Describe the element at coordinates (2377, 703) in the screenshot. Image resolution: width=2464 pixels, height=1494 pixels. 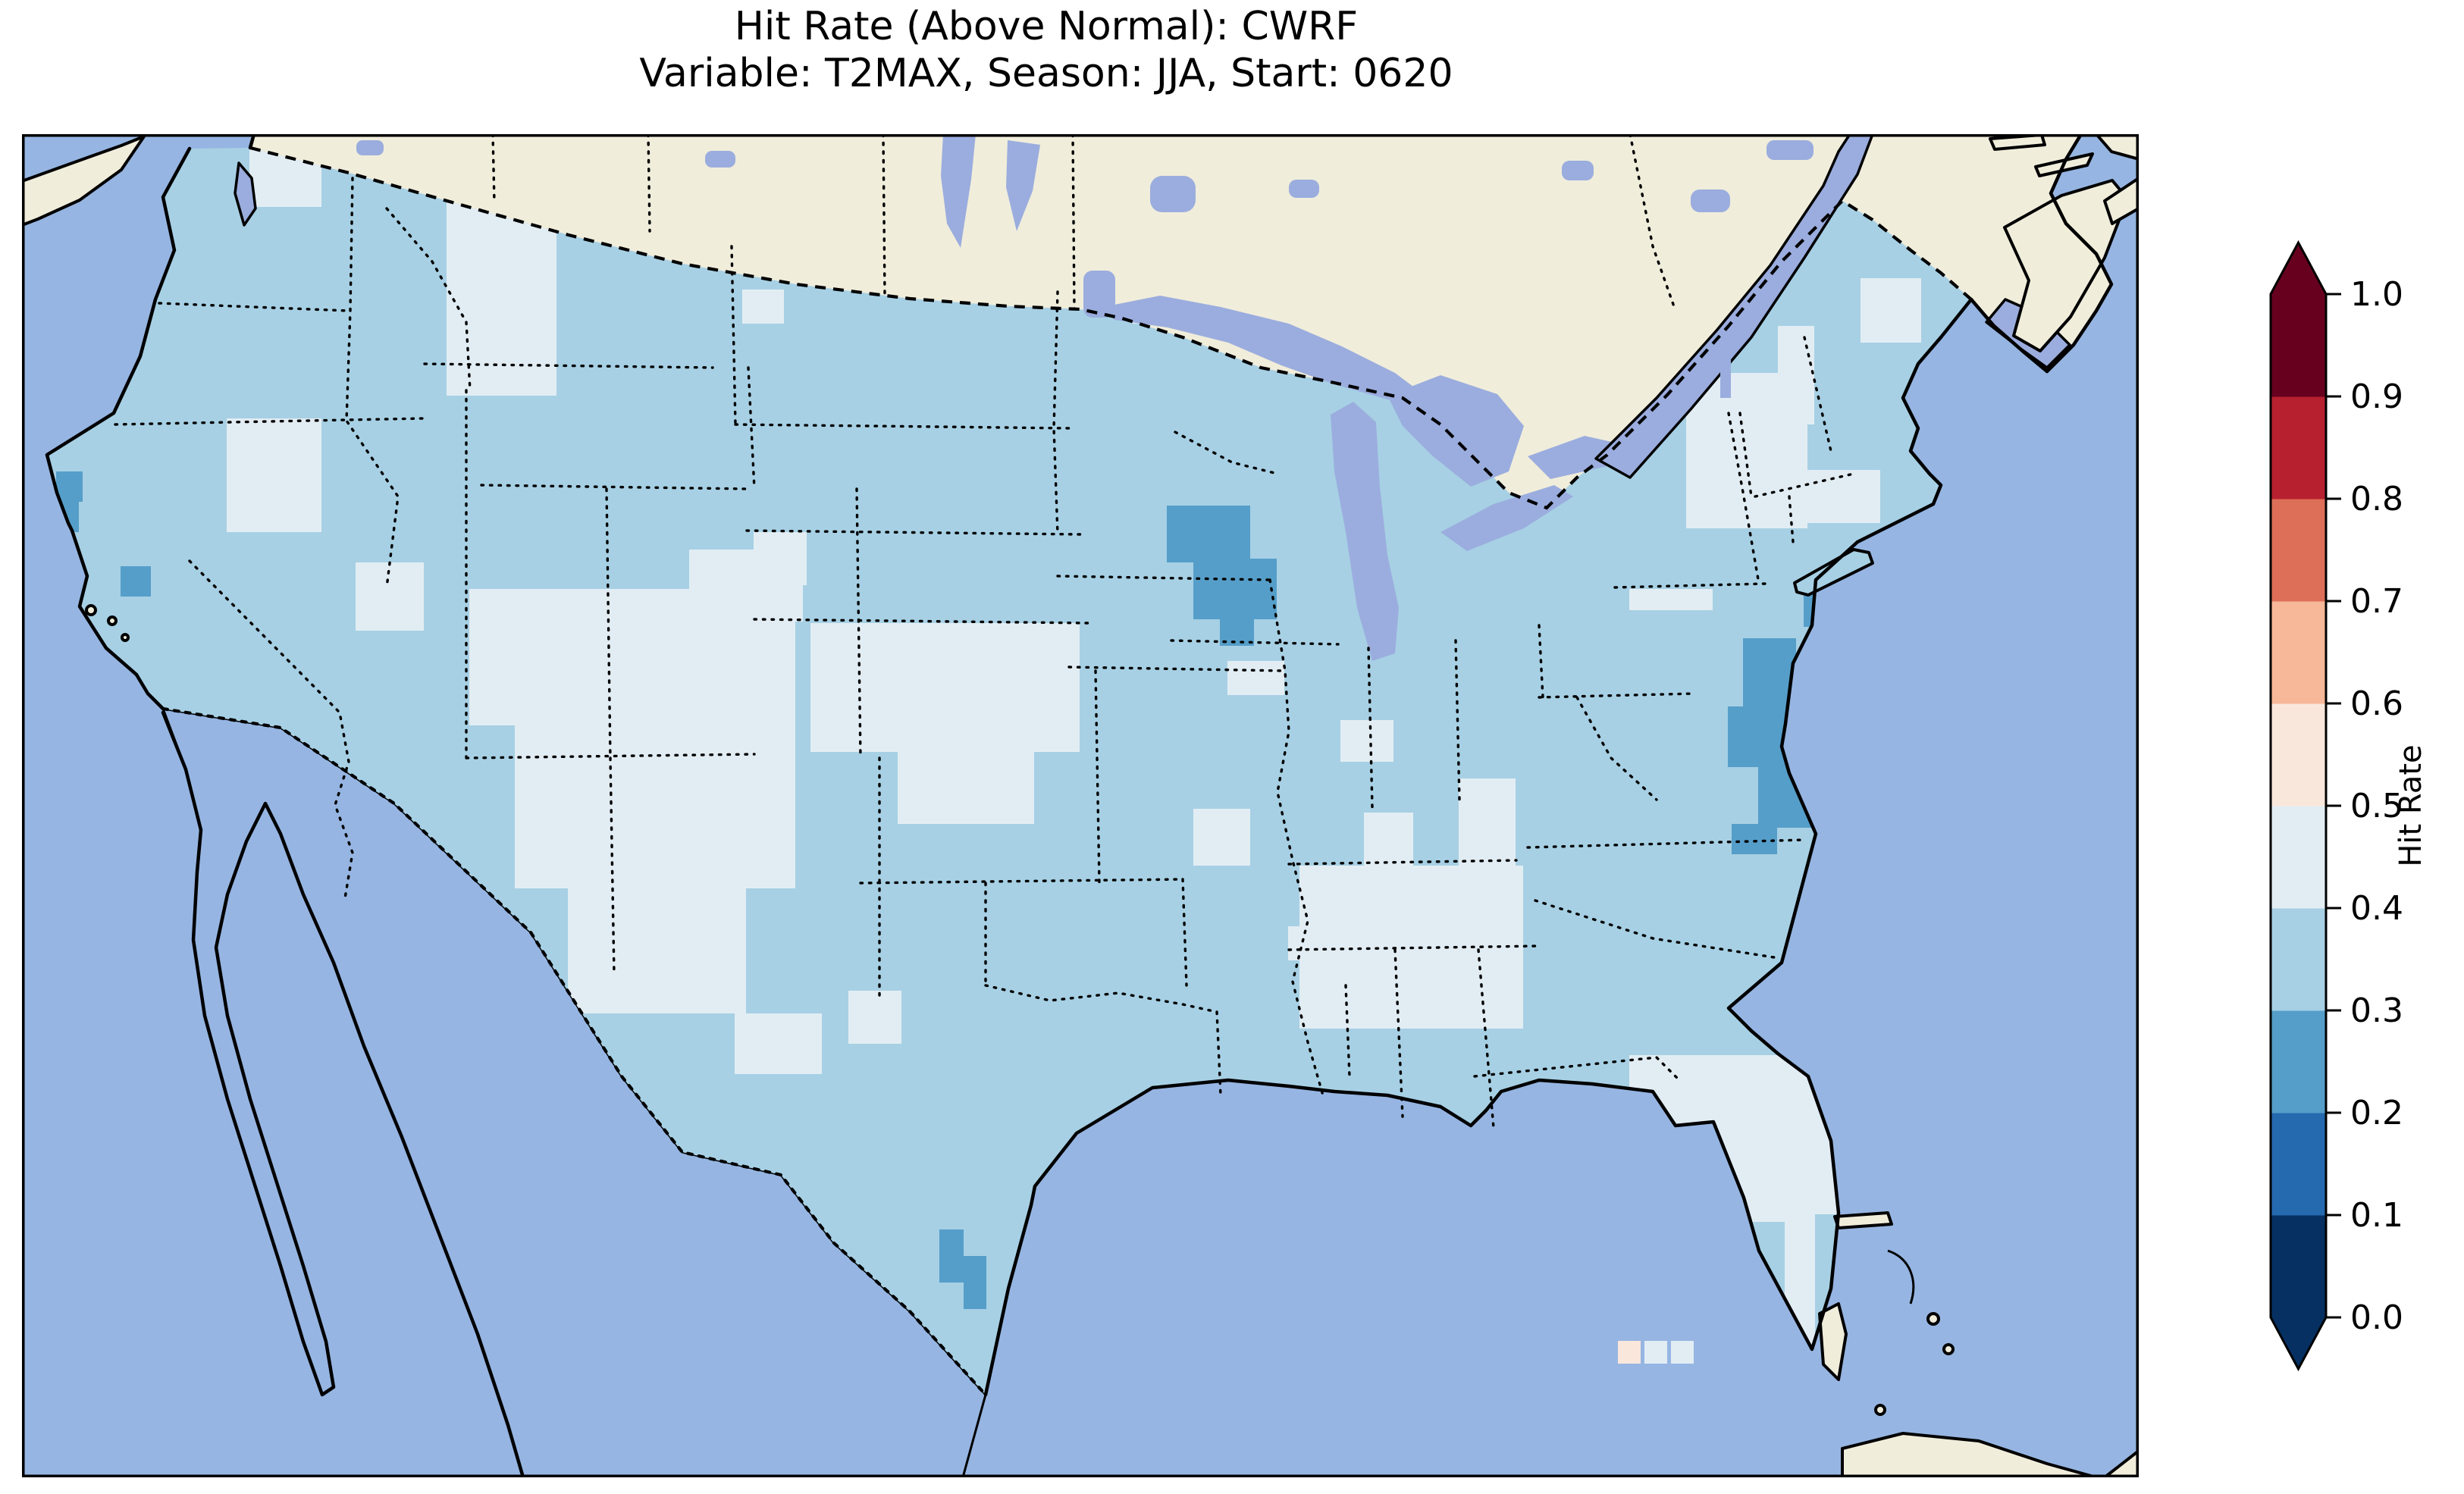
I see `colorbar-tick-label: 0.6` at that location.